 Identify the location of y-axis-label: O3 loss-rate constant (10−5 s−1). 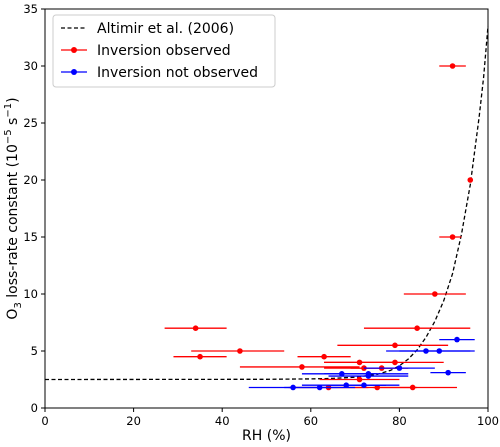
(13, 208).